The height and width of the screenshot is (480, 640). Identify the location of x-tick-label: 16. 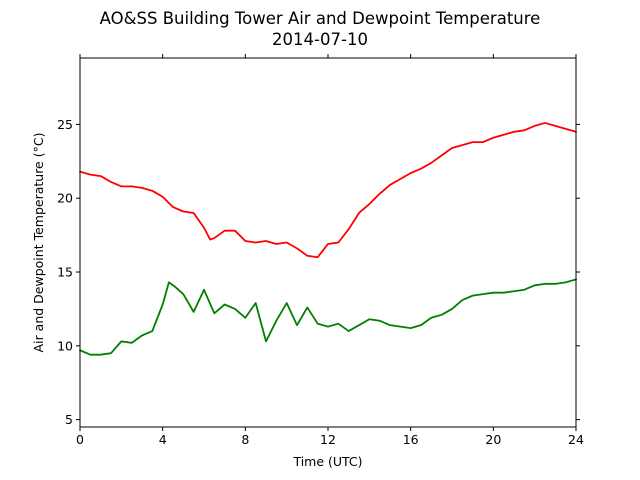
(411, 439).